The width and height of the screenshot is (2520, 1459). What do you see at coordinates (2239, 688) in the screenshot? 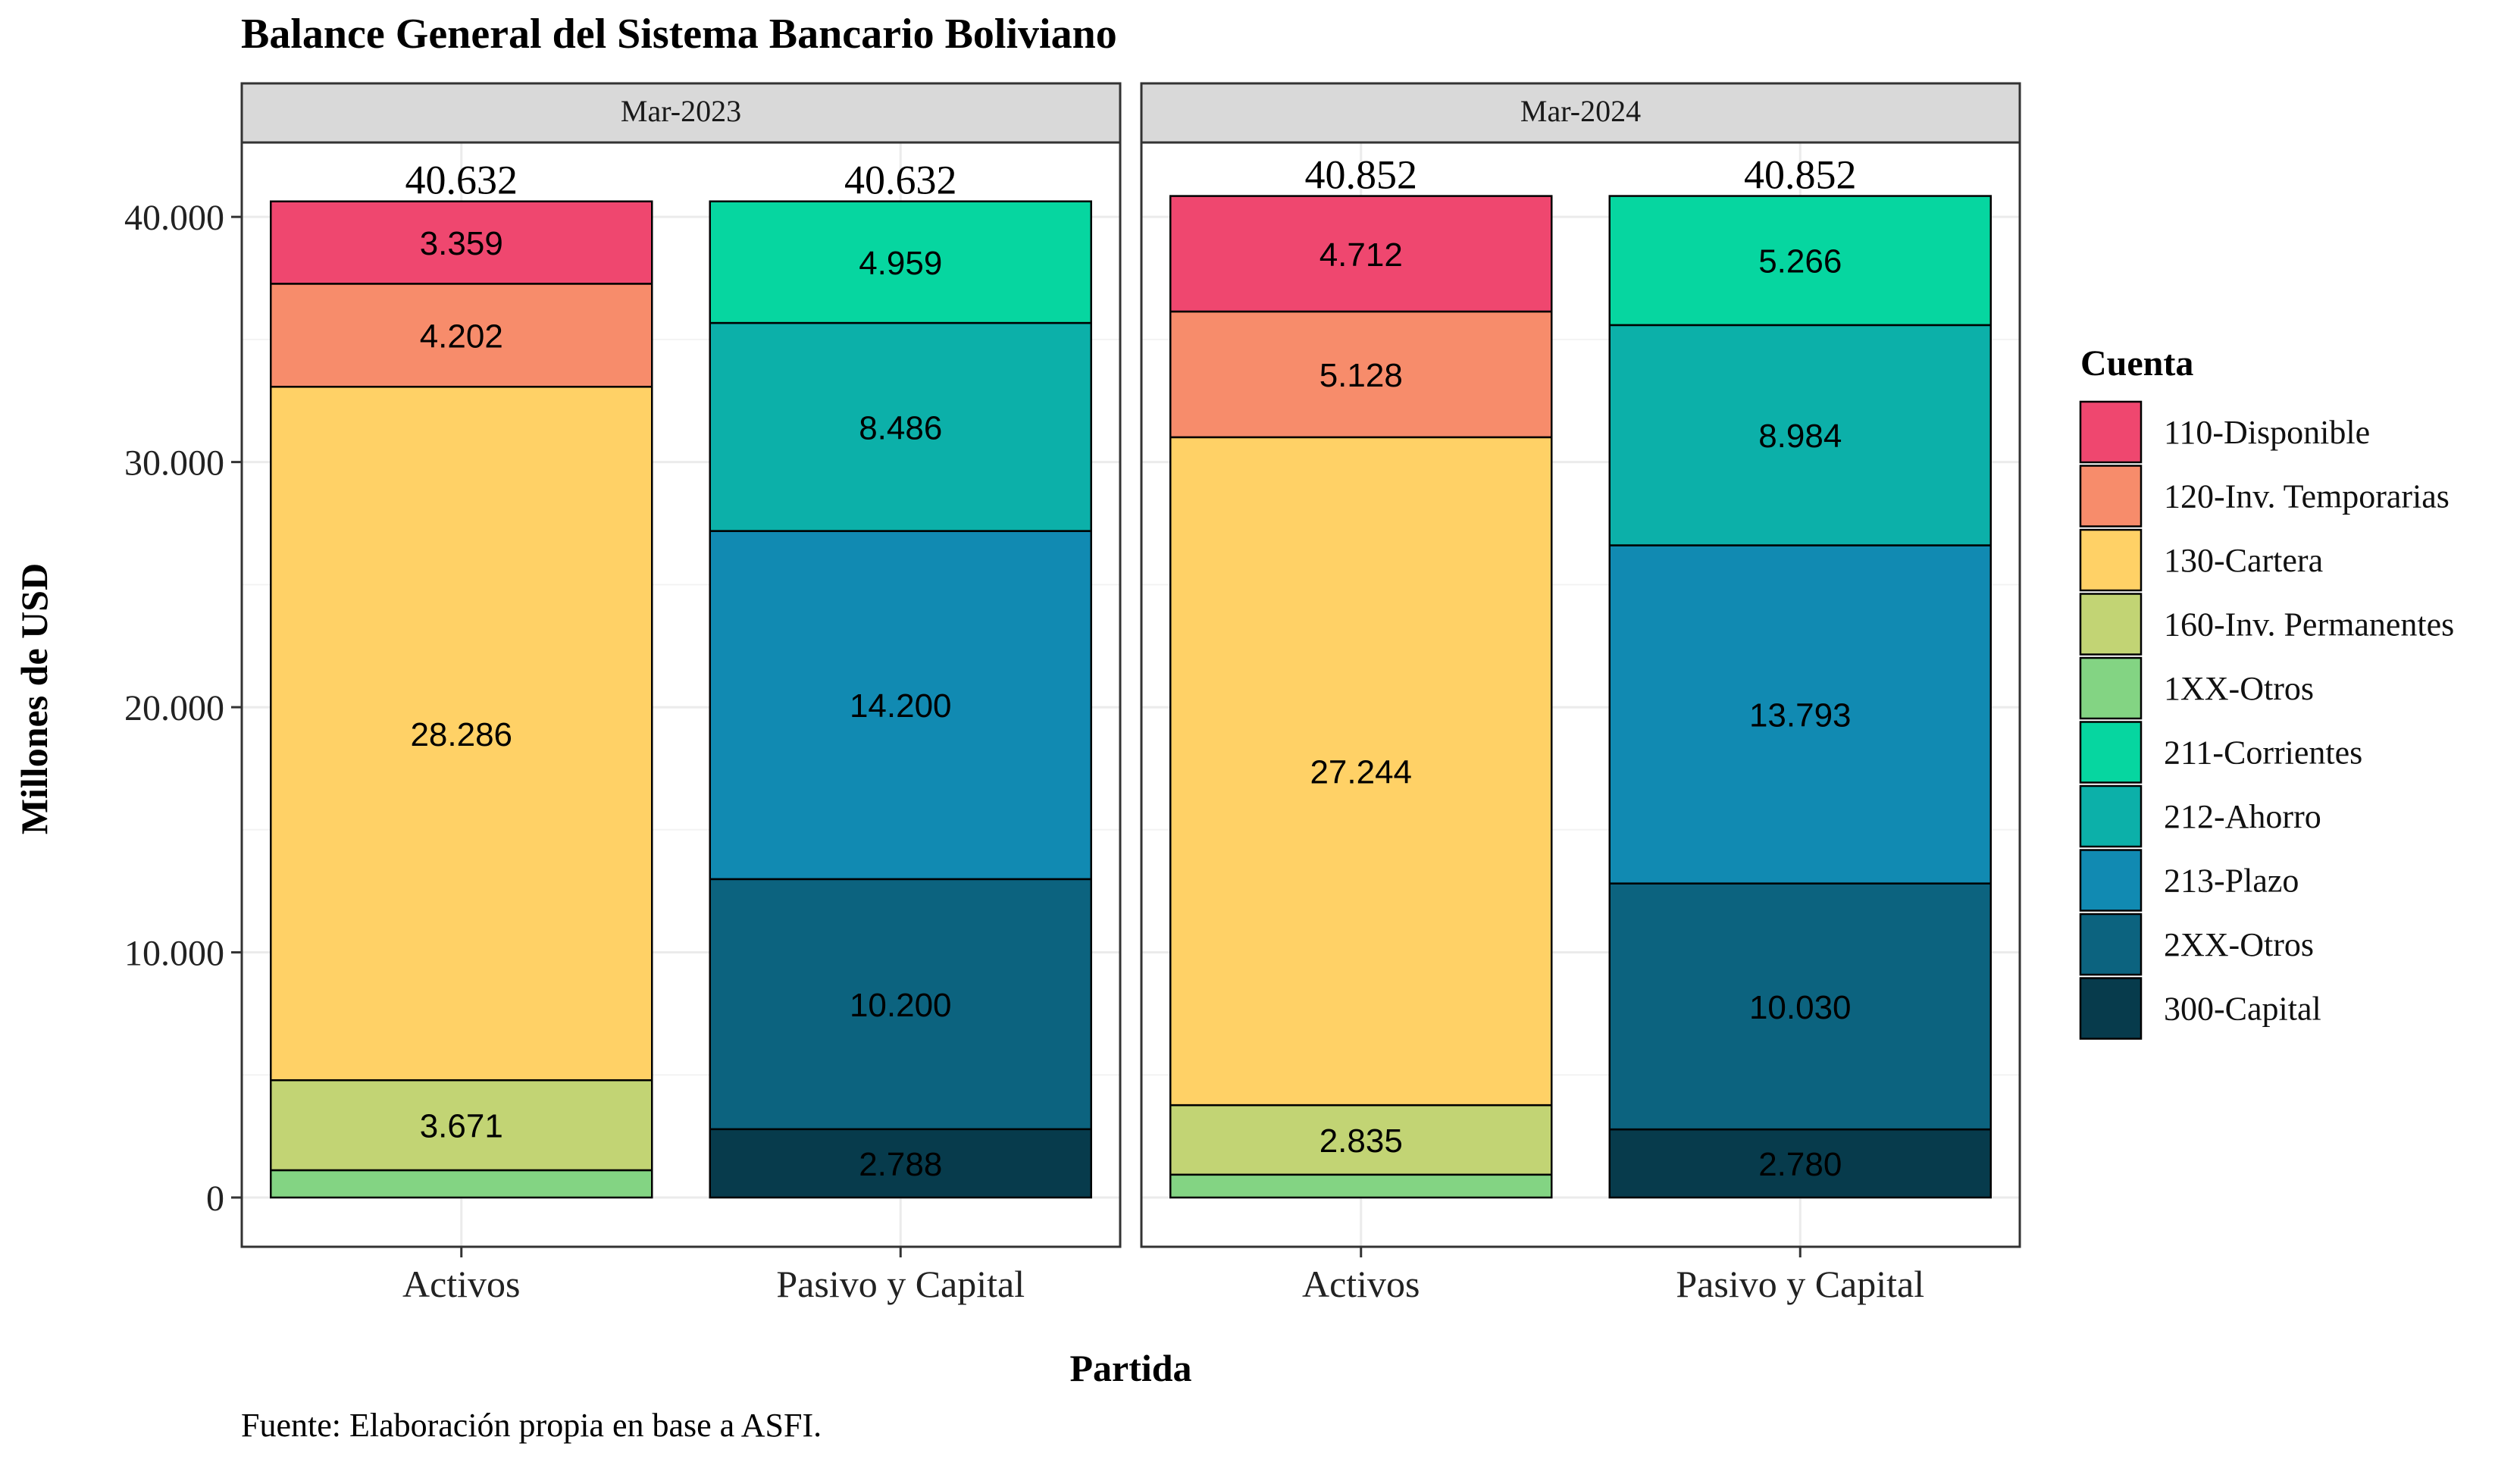
I see `legend-item-label: 1XX-Otros` at bounding box center [2239, 688].